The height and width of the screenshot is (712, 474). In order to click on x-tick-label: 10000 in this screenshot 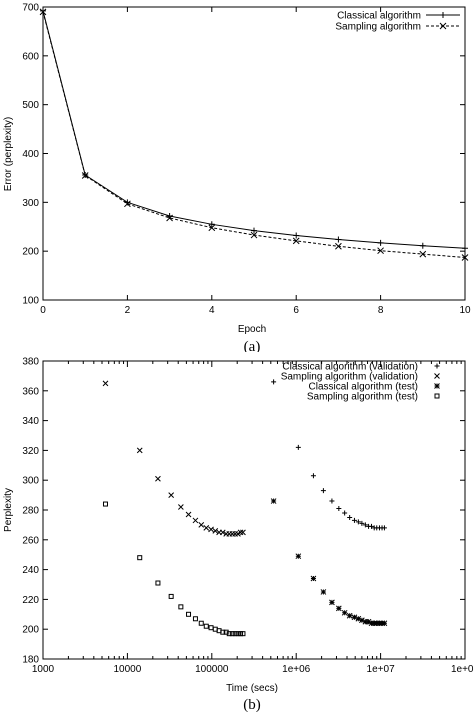, I will do `click(127, 669)`.